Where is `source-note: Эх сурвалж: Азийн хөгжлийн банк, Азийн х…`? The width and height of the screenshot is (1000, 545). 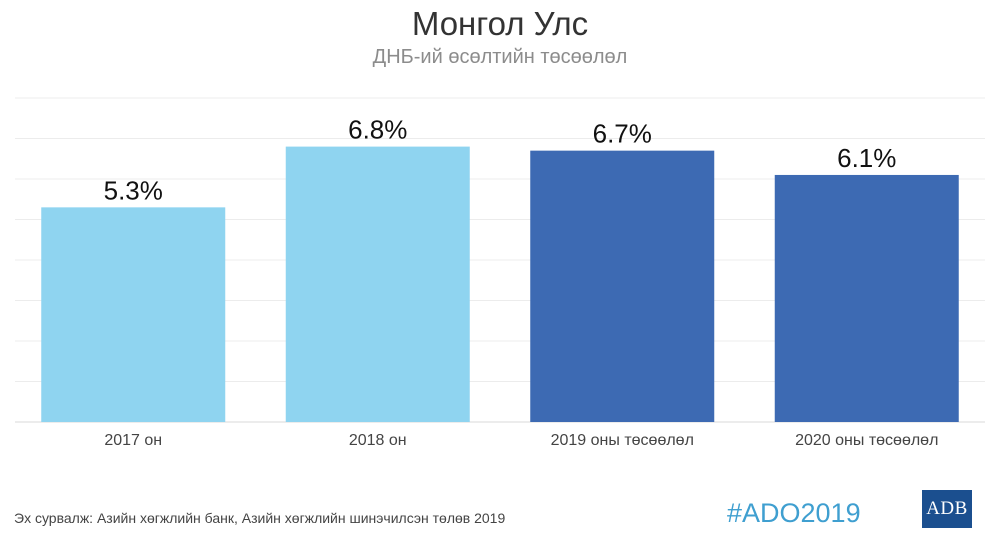 source-note: Эх сурвалж: Азийн хөгжлийн банк, Азийн х… is located at coordinates (260, 518).